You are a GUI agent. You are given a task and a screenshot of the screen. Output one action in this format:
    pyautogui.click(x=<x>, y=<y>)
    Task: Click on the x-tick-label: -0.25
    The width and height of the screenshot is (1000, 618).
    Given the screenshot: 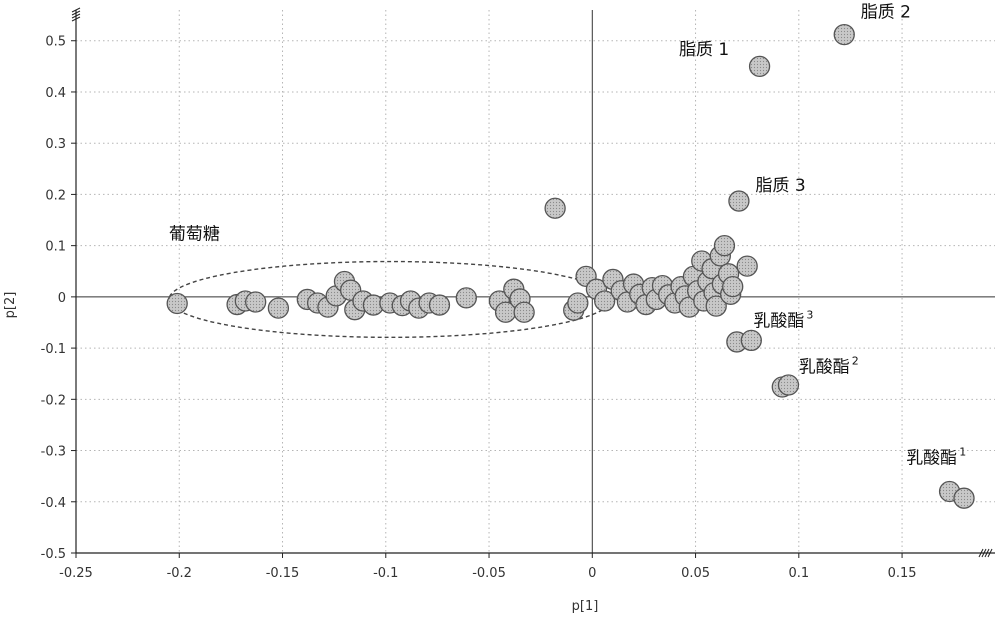 What is the action you would take?
    pyautogui.click(x=76, y=573)
    